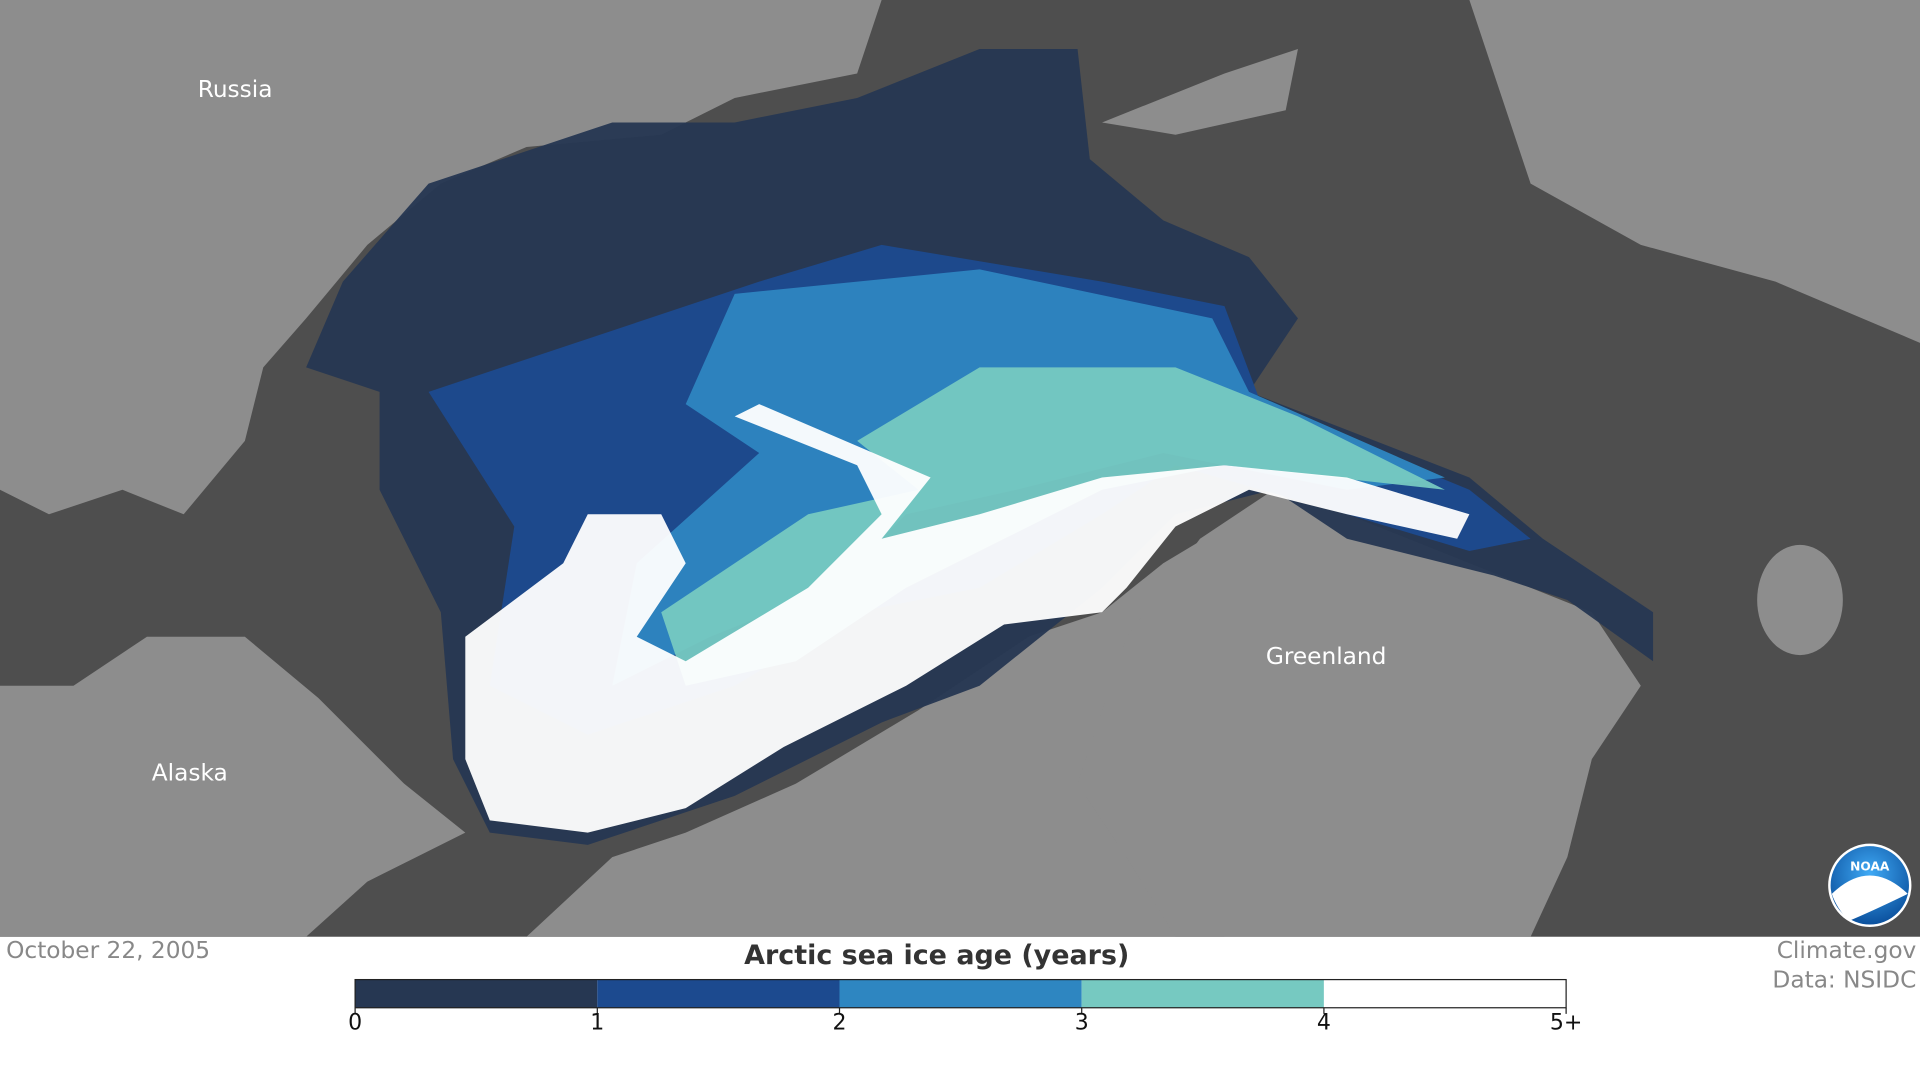 The image size is (1920, 1080). Describe the element at coordinates (355, 1023) in the screenshot. I see `colorbar-tick-label: 0` at that location.